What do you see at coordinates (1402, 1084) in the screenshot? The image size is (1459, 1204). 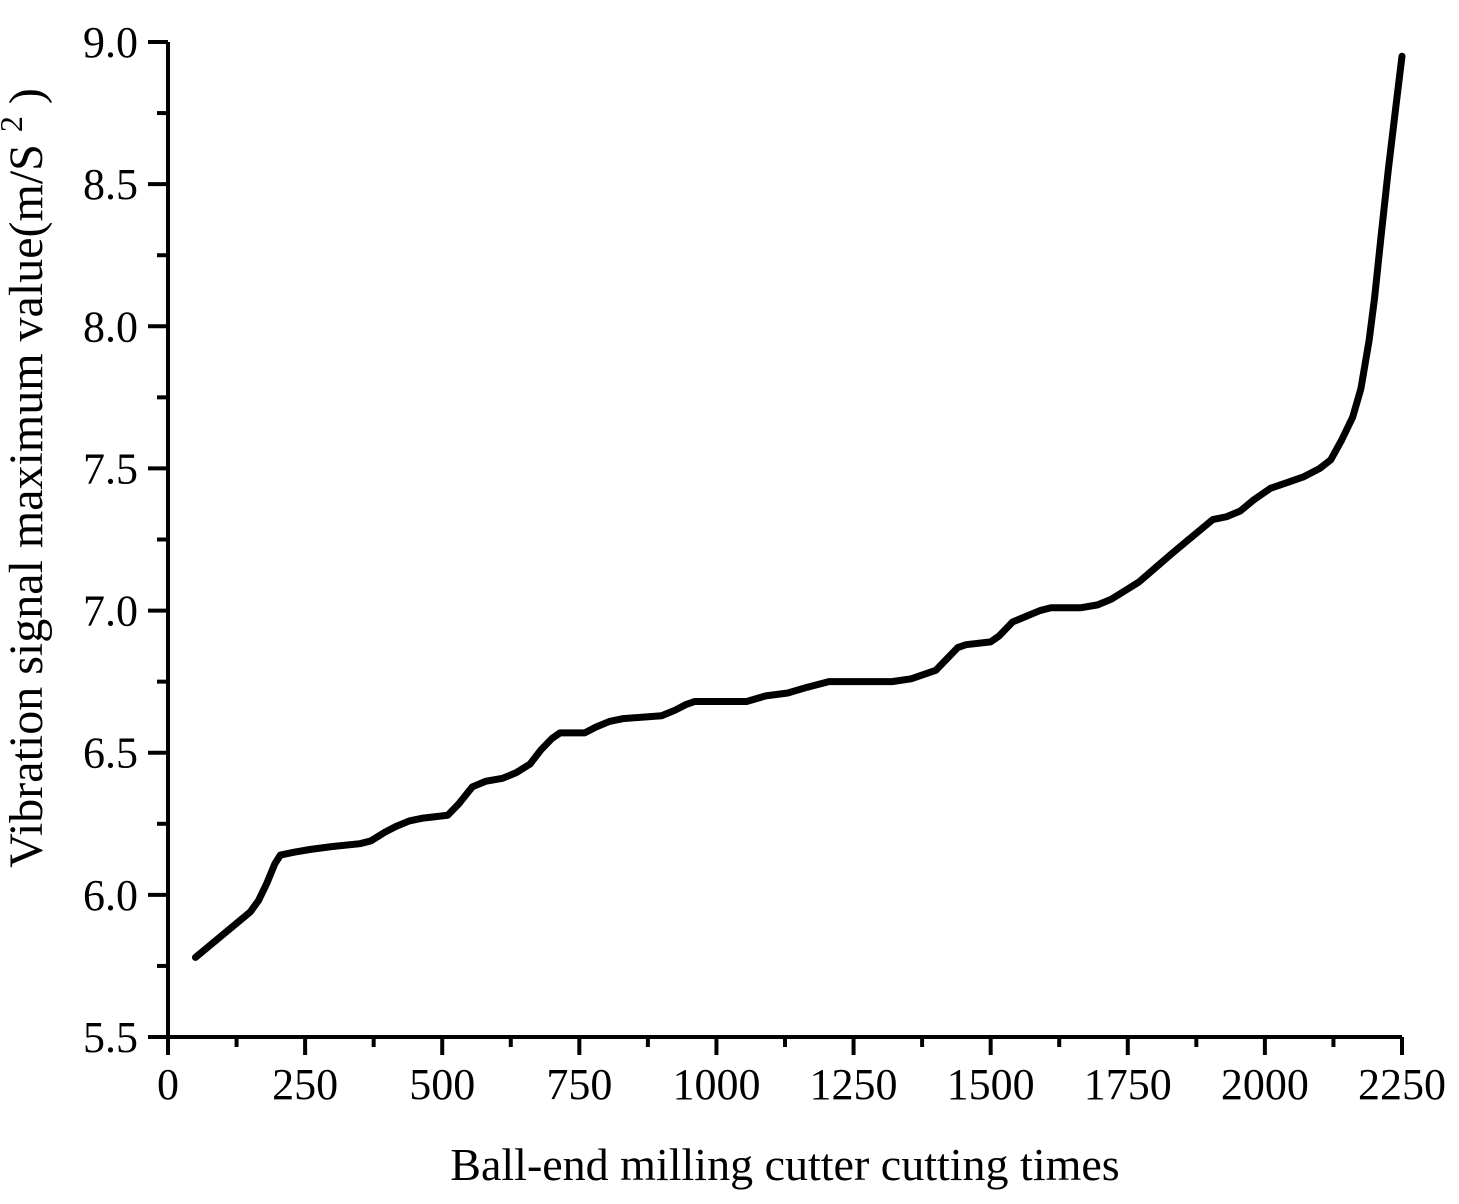 I see `x-tick-label: 2250` at bounding box center [1402, 1084].